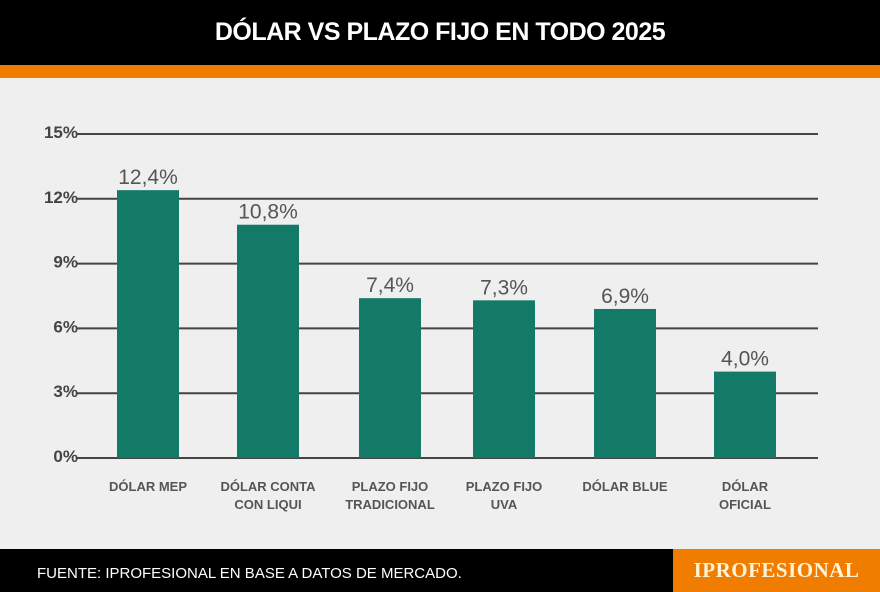  I want to click on accent-strip, so click(440, 71).